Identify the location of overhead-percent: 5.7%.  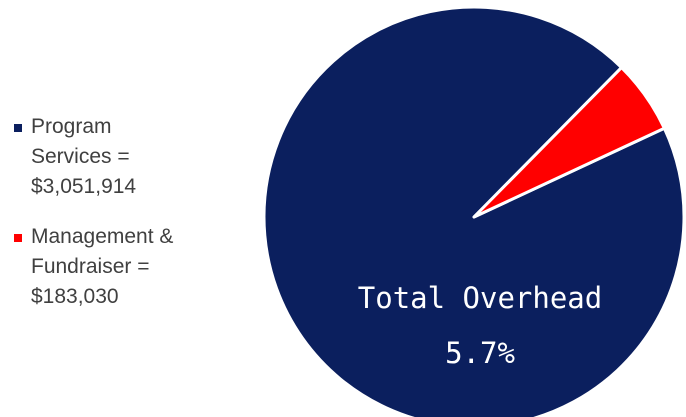
(480, 353).